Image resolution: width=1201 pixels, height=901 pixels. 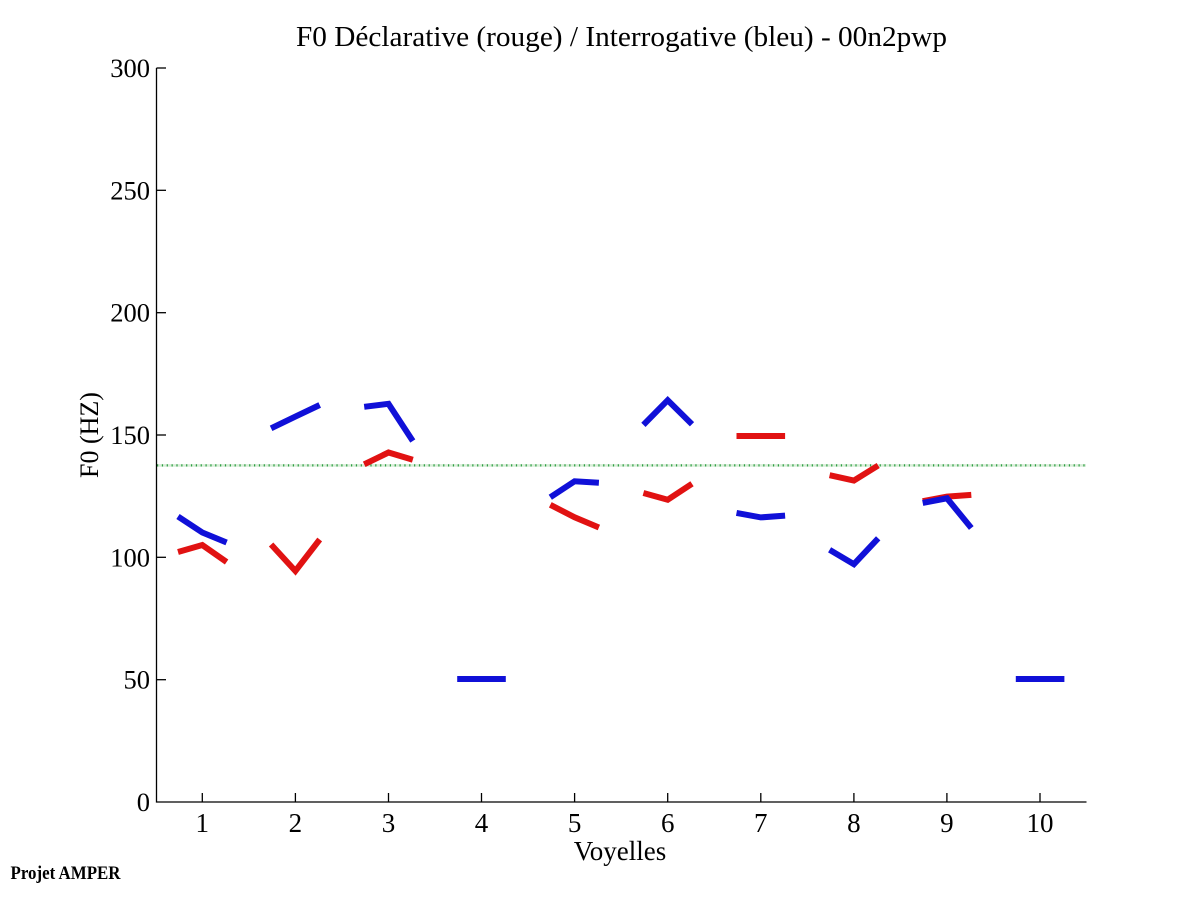 I want to click on svg-text: 300, so click(x=130, y=68).